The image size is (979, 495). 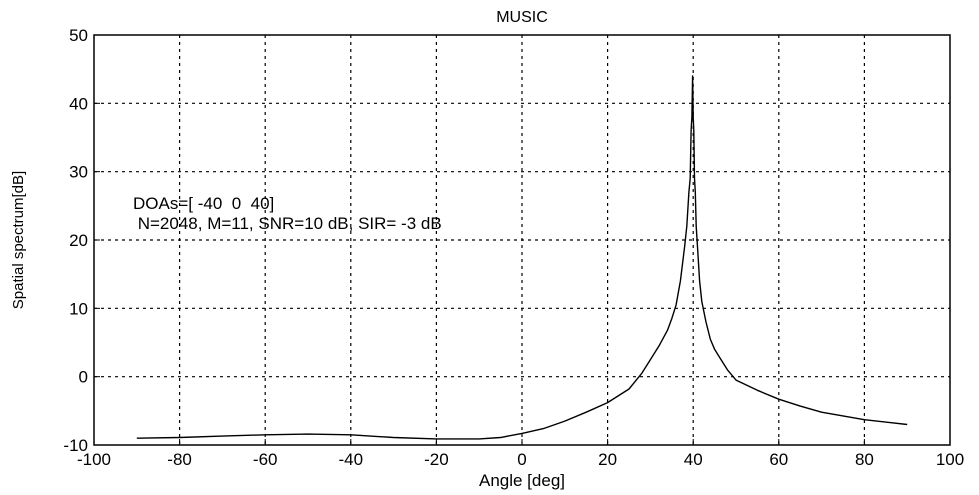 What do you see at coordinates (351, 459) in the screenshot?
I see `x-tick-label: -40` at bounding box center [351, 459].